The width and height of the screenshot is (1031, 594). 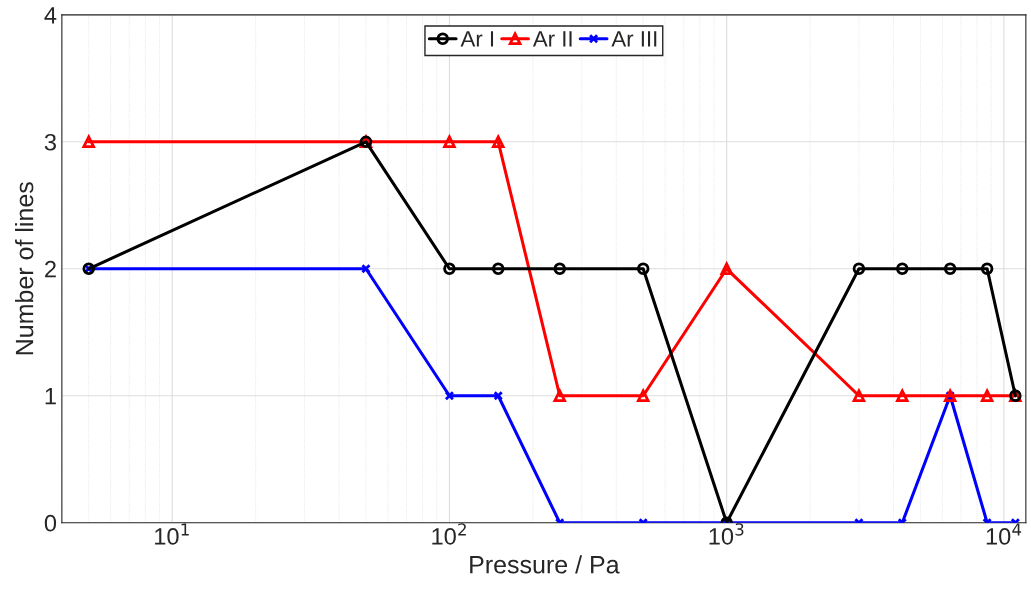 What do you see at coordinates (50, 269) in the screenshot?
I see `y-tick-label: 2` at bounding box center [50, 269].